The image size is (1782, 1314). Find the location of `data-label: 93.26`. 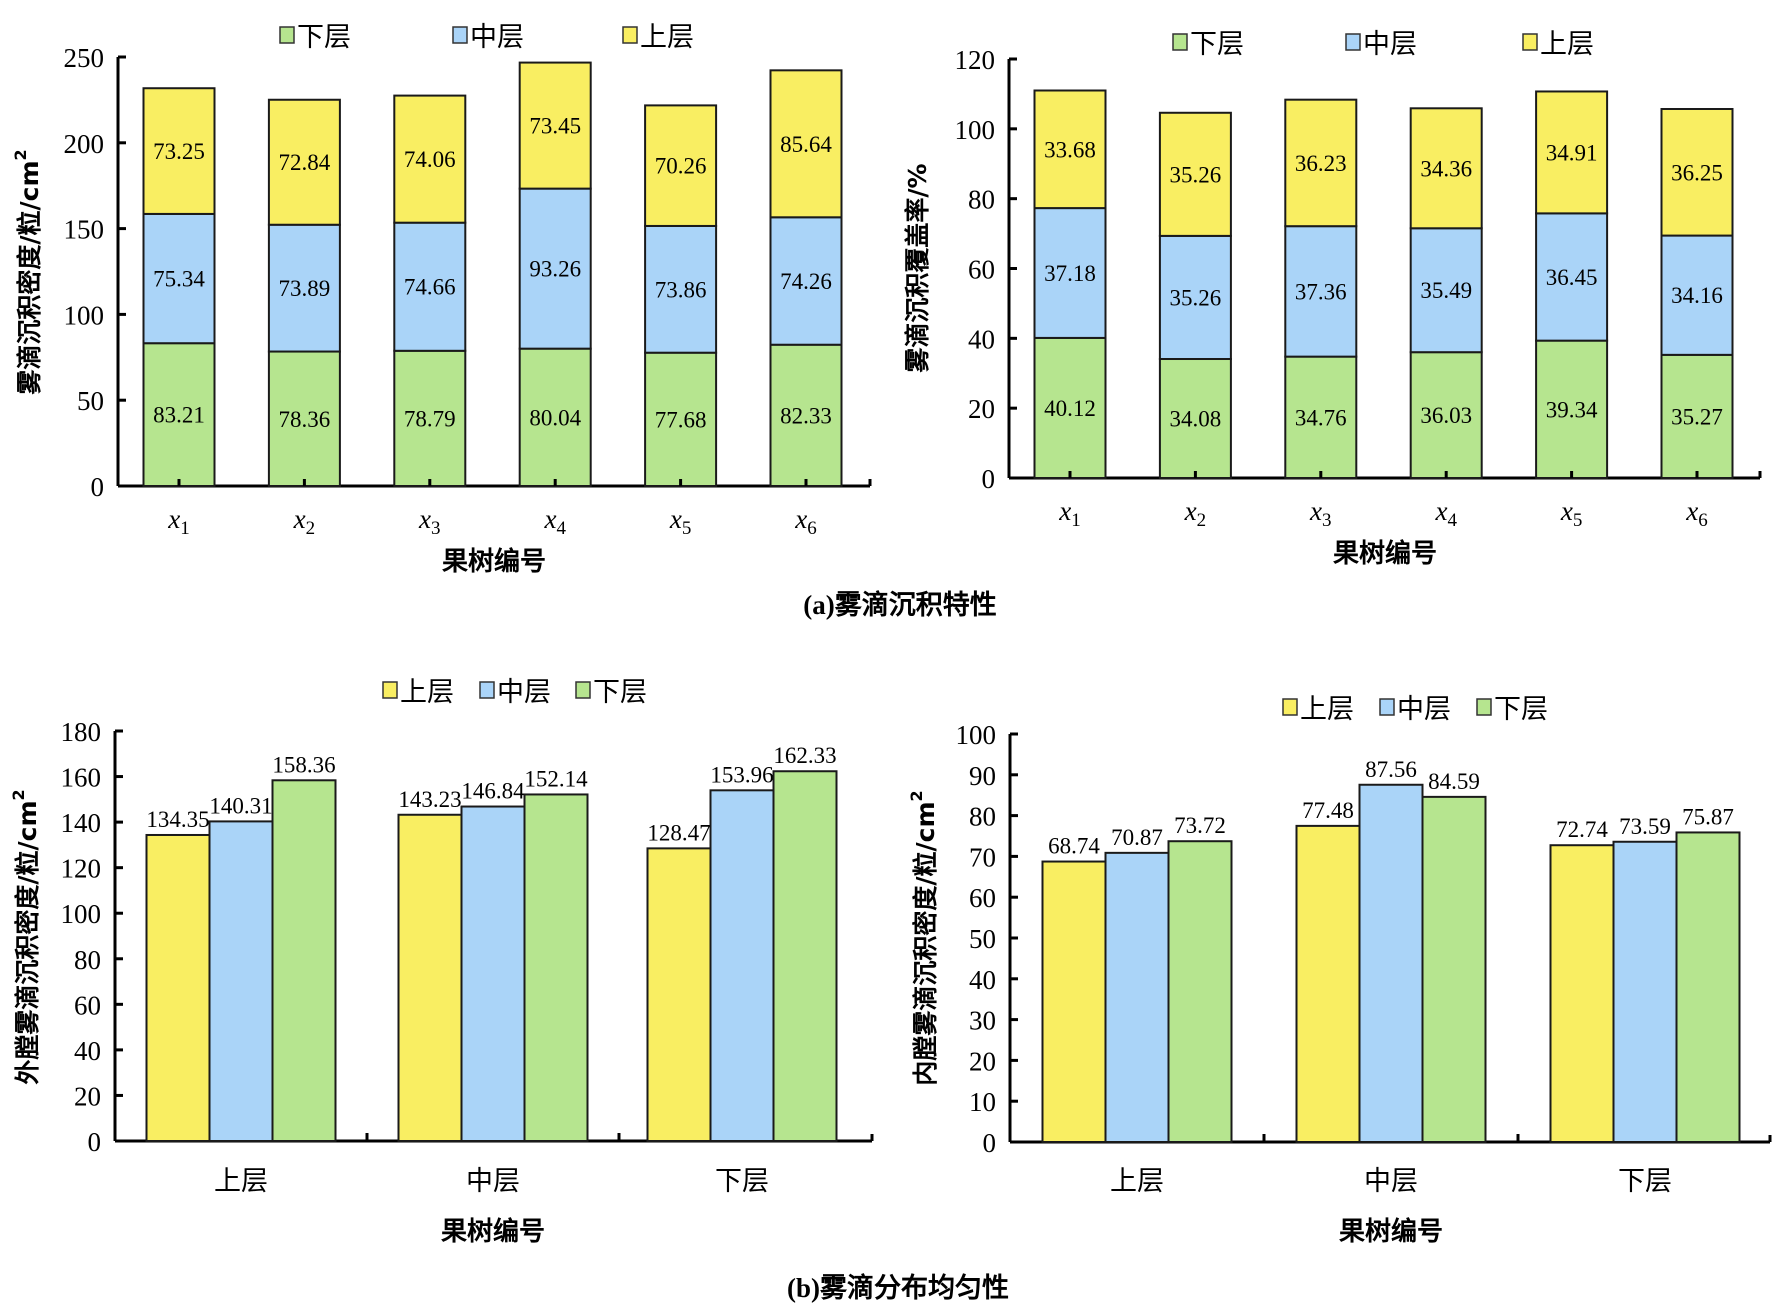

data-label: 93.26 is located at coordinates (555, 269).